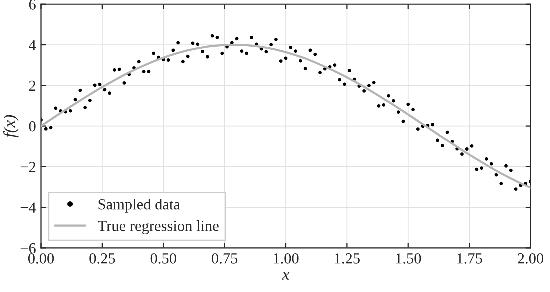 This screenshot has width=550, height=292. I want to click on y-tick-label: 0, so click(32, 126).